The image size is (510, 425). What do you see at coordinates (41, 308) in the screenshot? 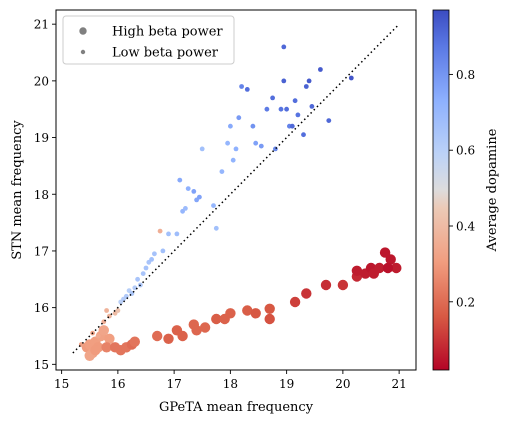
I see `y-tick-label: 16` at bounding box center [41, 308].